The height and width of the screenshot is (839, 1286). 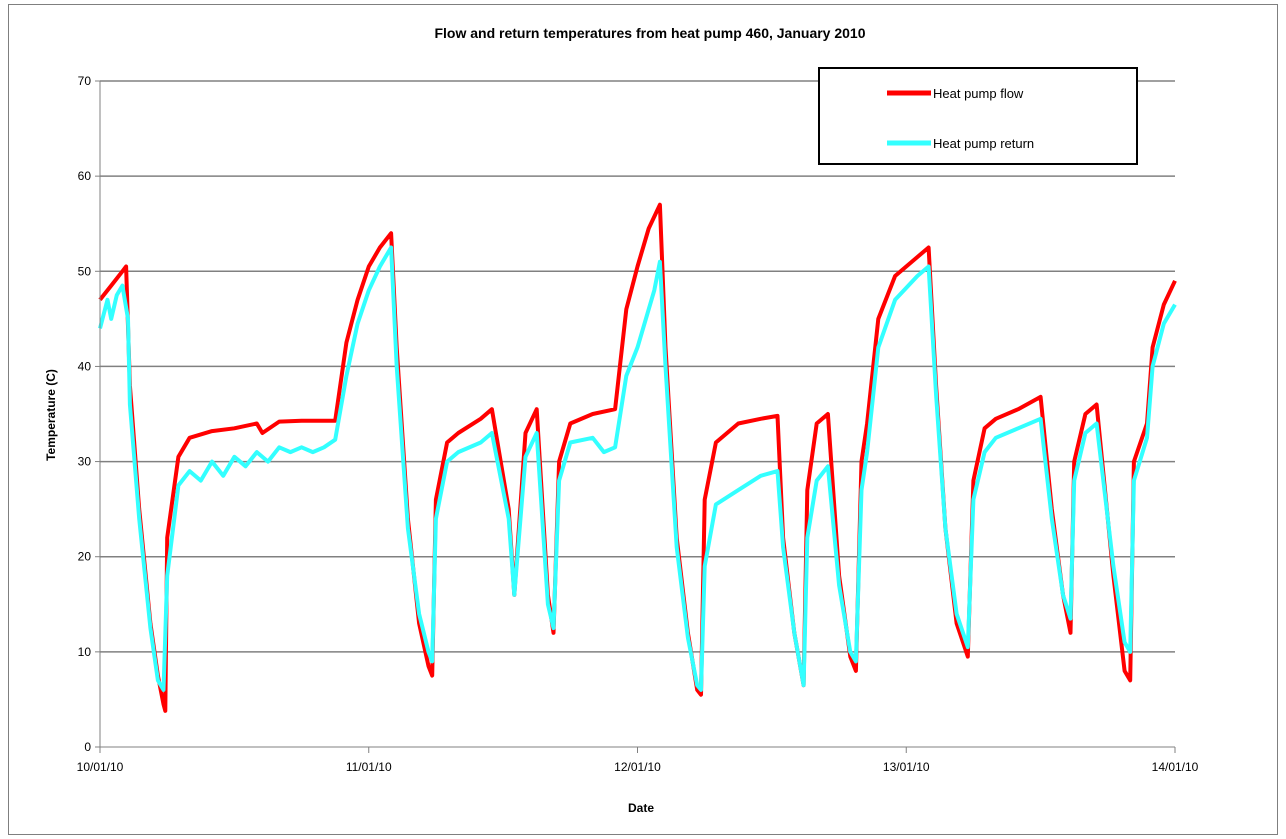 What do you see at coordinates (1175, 767) in the screenshot?
I see `x-tick-label: 14/01/10` at bounding box center [1175, 767].